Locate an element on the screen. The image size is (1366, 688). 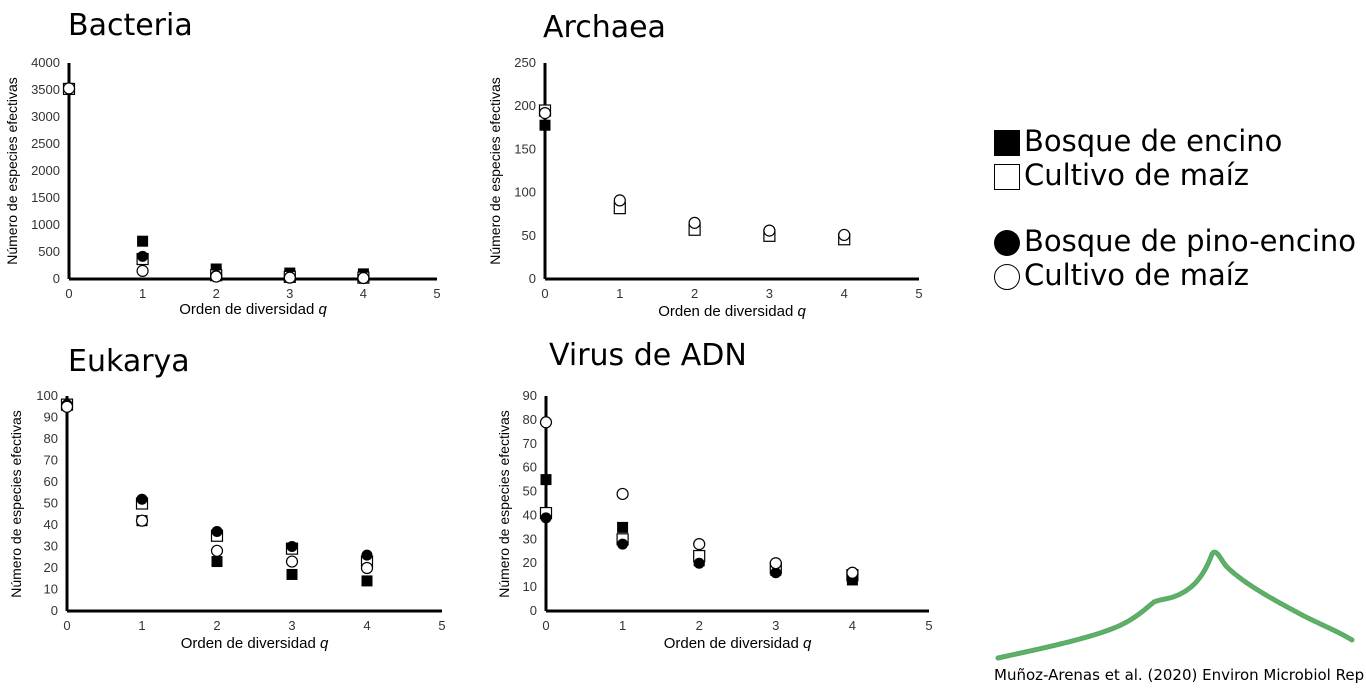
decorative-curve-graphic is located at coordinates (1175, 605).